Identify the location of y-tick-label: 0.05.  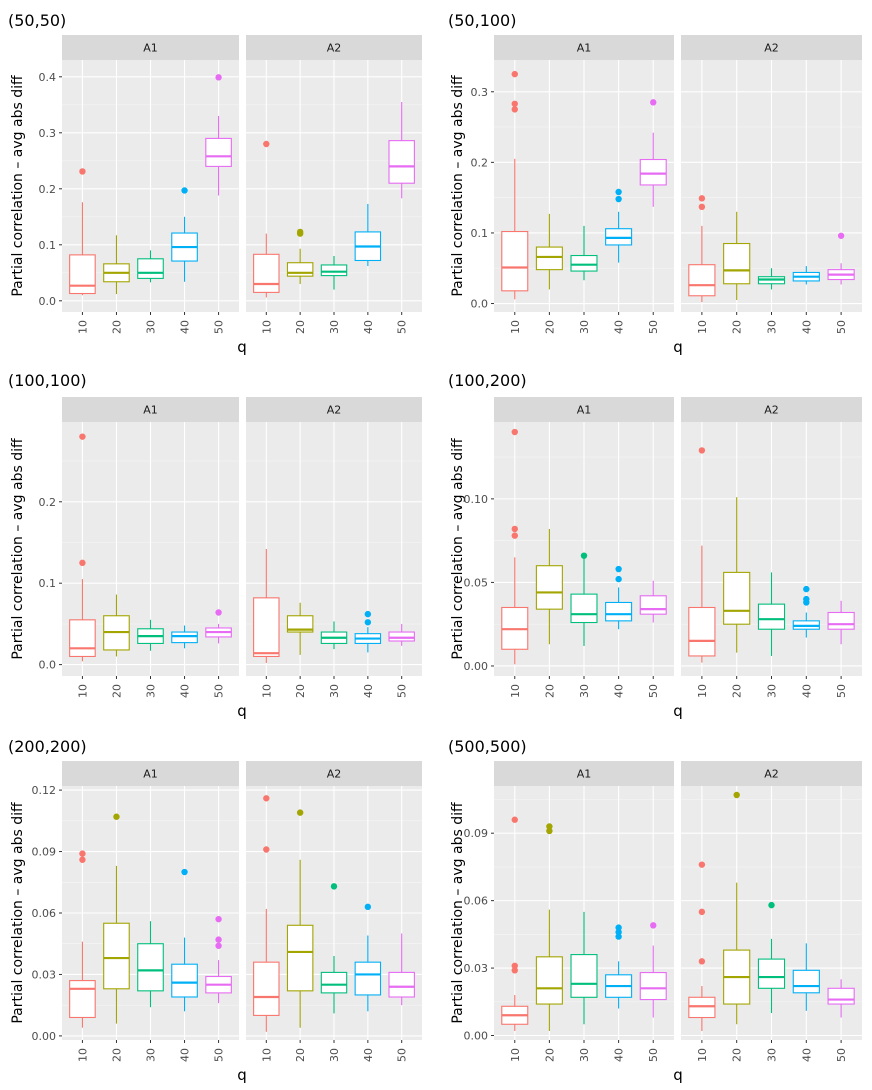
(476, 582).